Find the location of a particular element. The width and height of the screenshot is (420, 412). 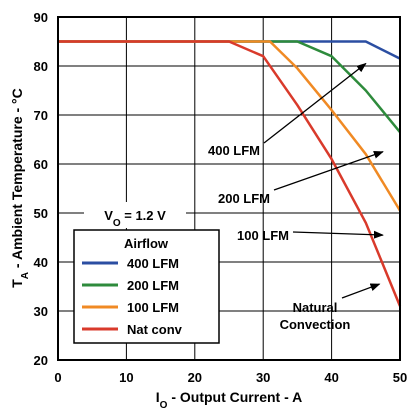

legend-label: 400 LFM is located at coordinates (153, 263).